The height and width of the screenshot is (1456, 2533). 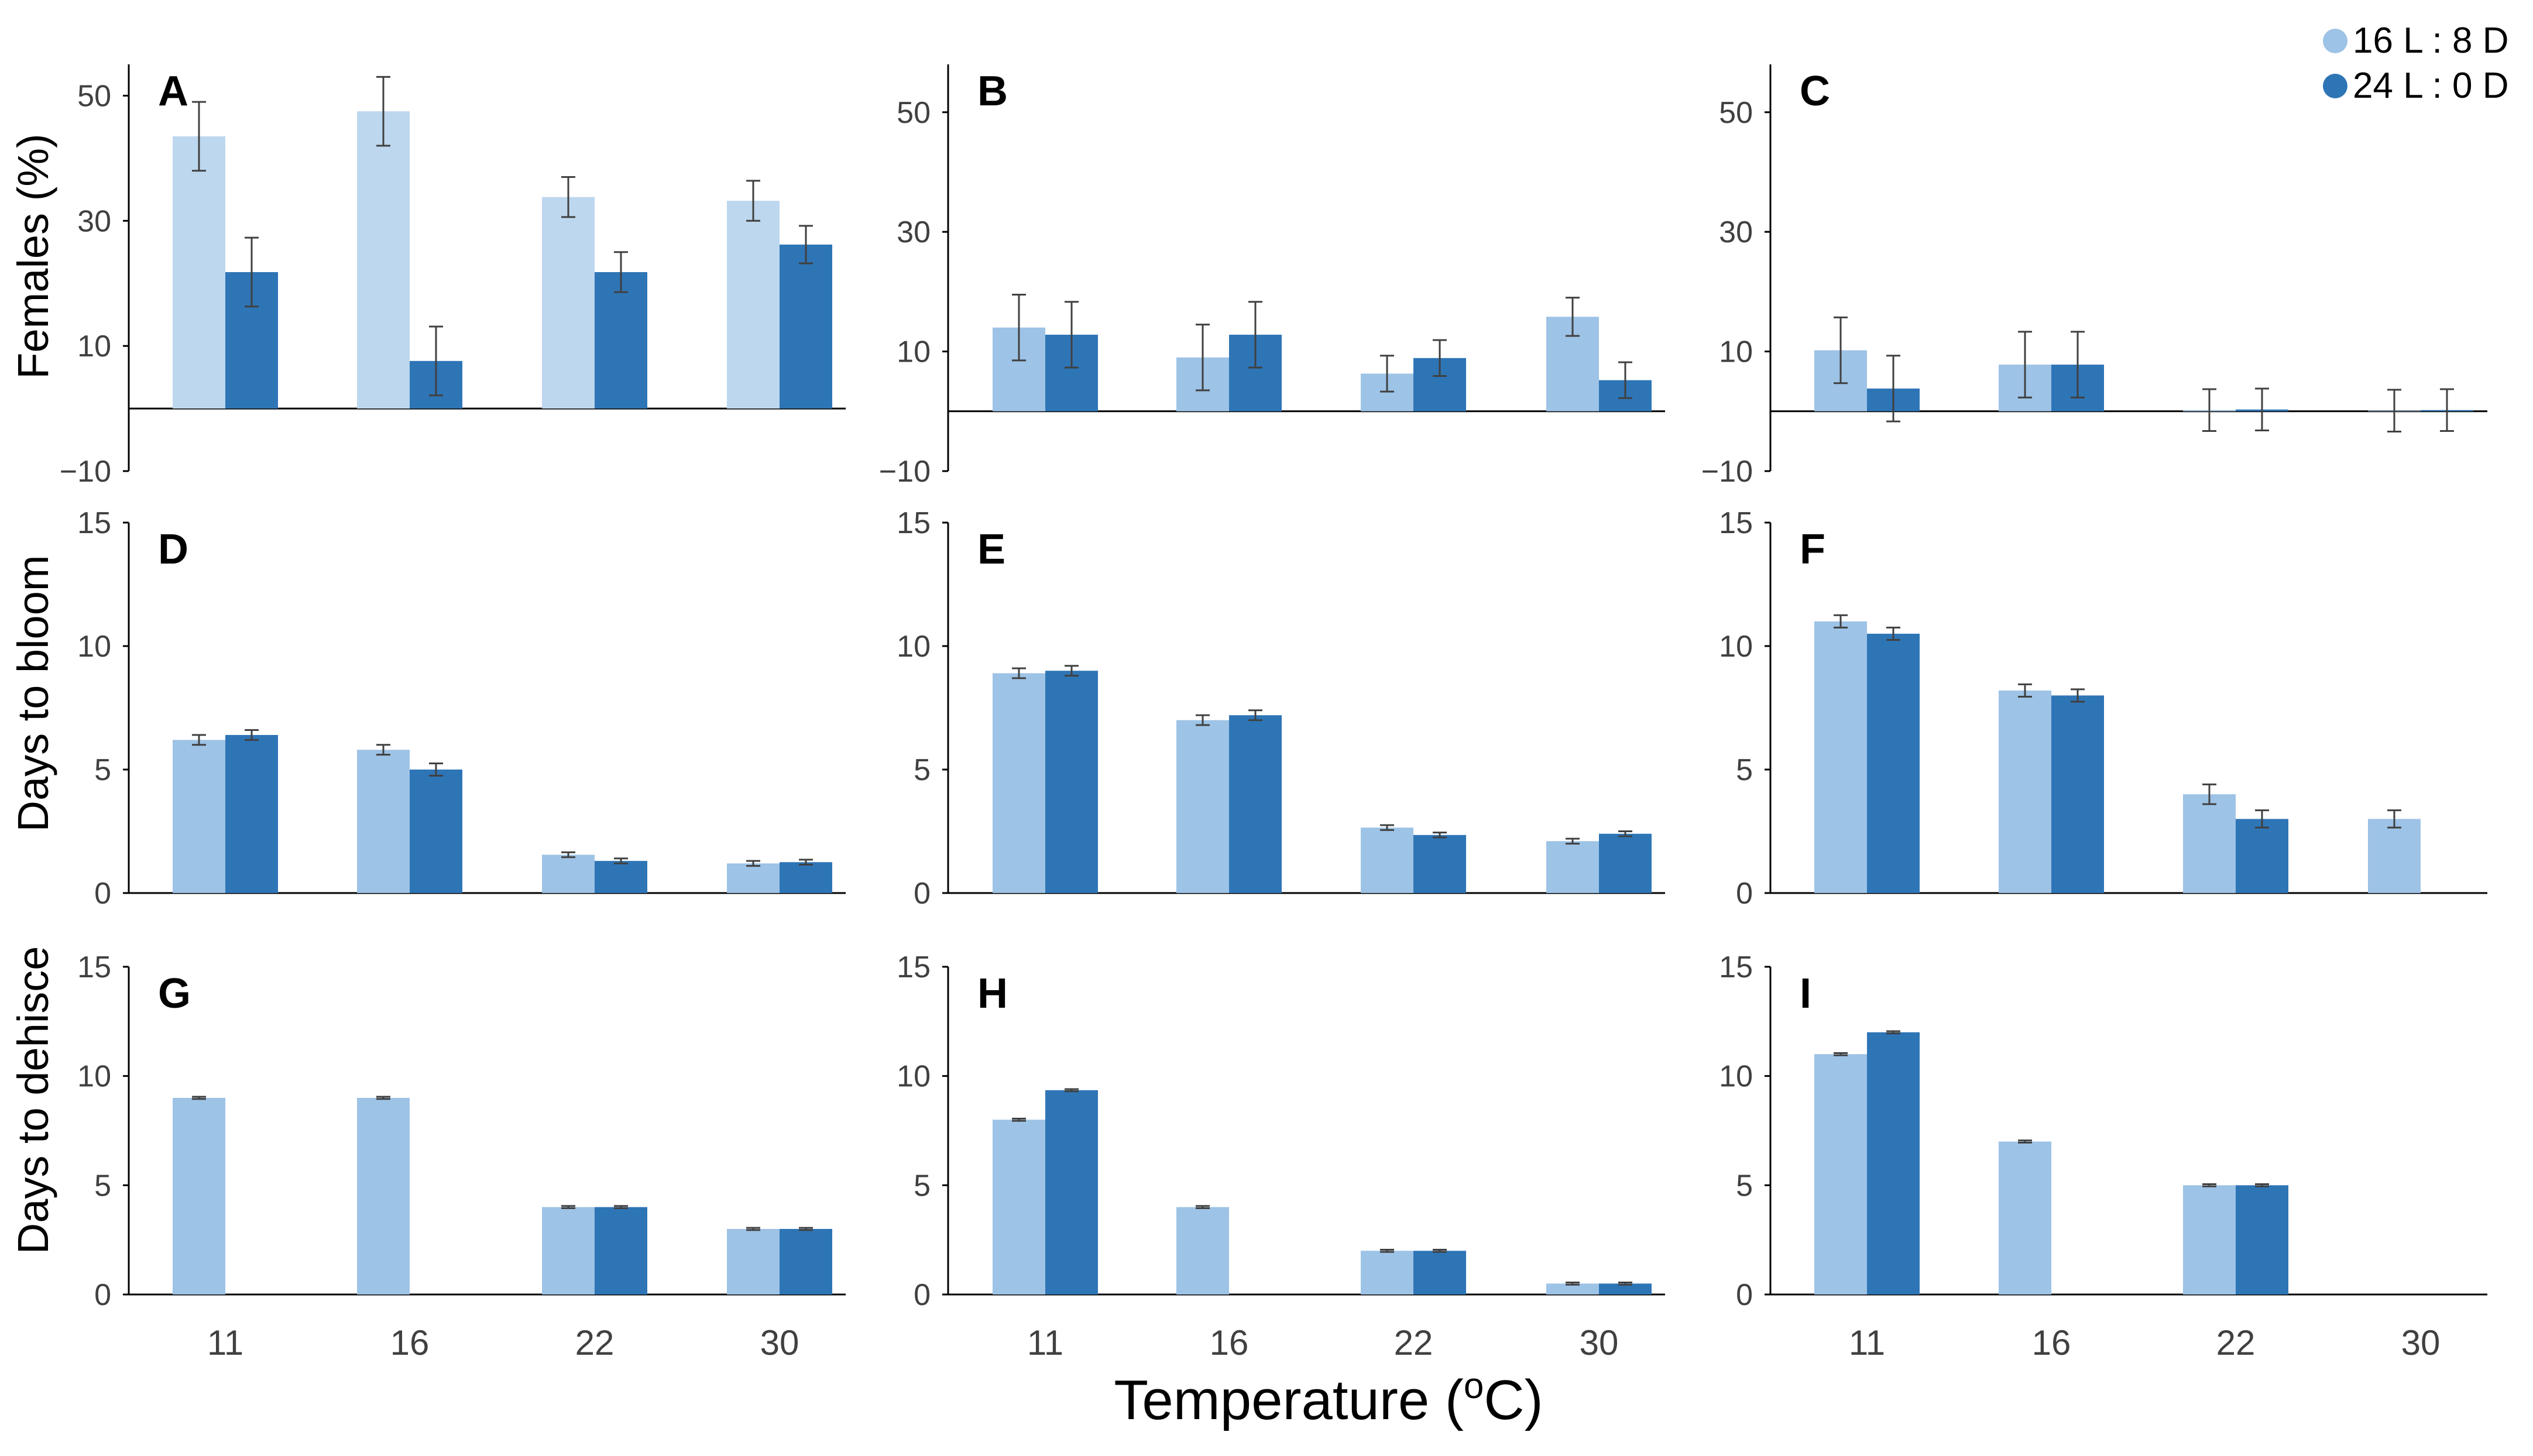 I want to click on bar-F-22-s1, so click(x=2209, y=843).